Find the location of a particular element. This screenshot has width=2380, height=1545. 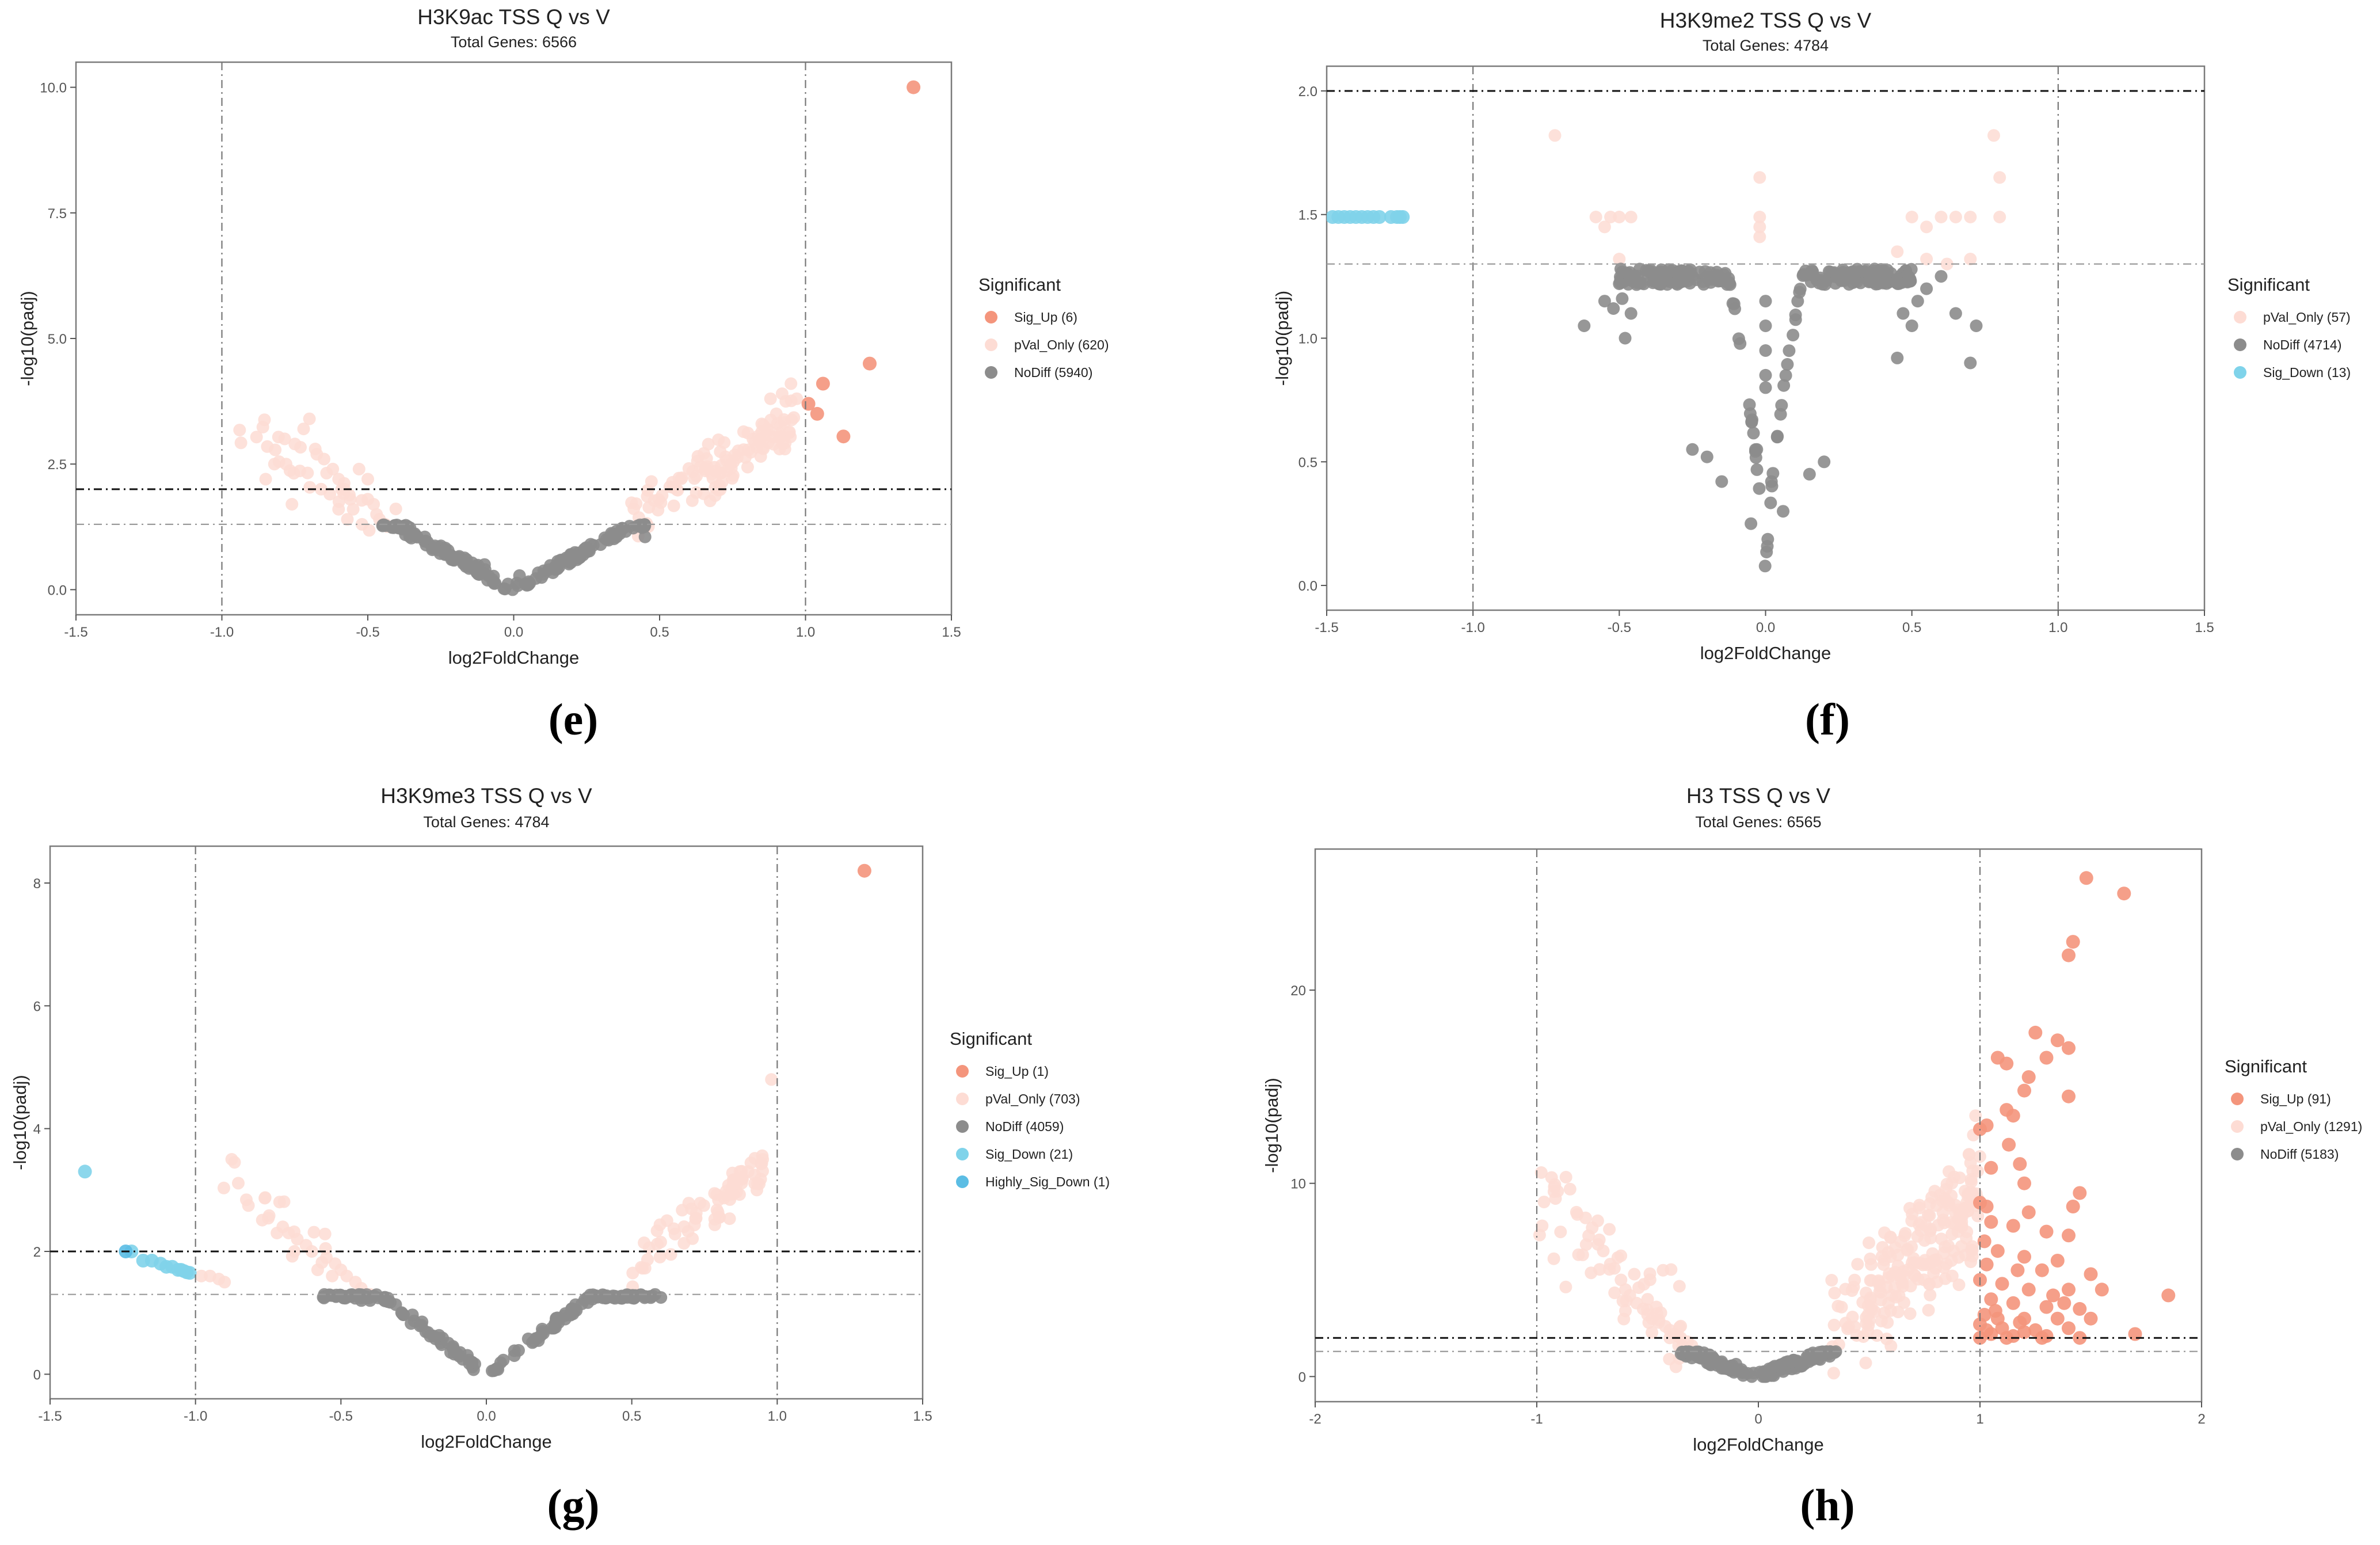

plot-frame is located at coordinates (1759, 1125).